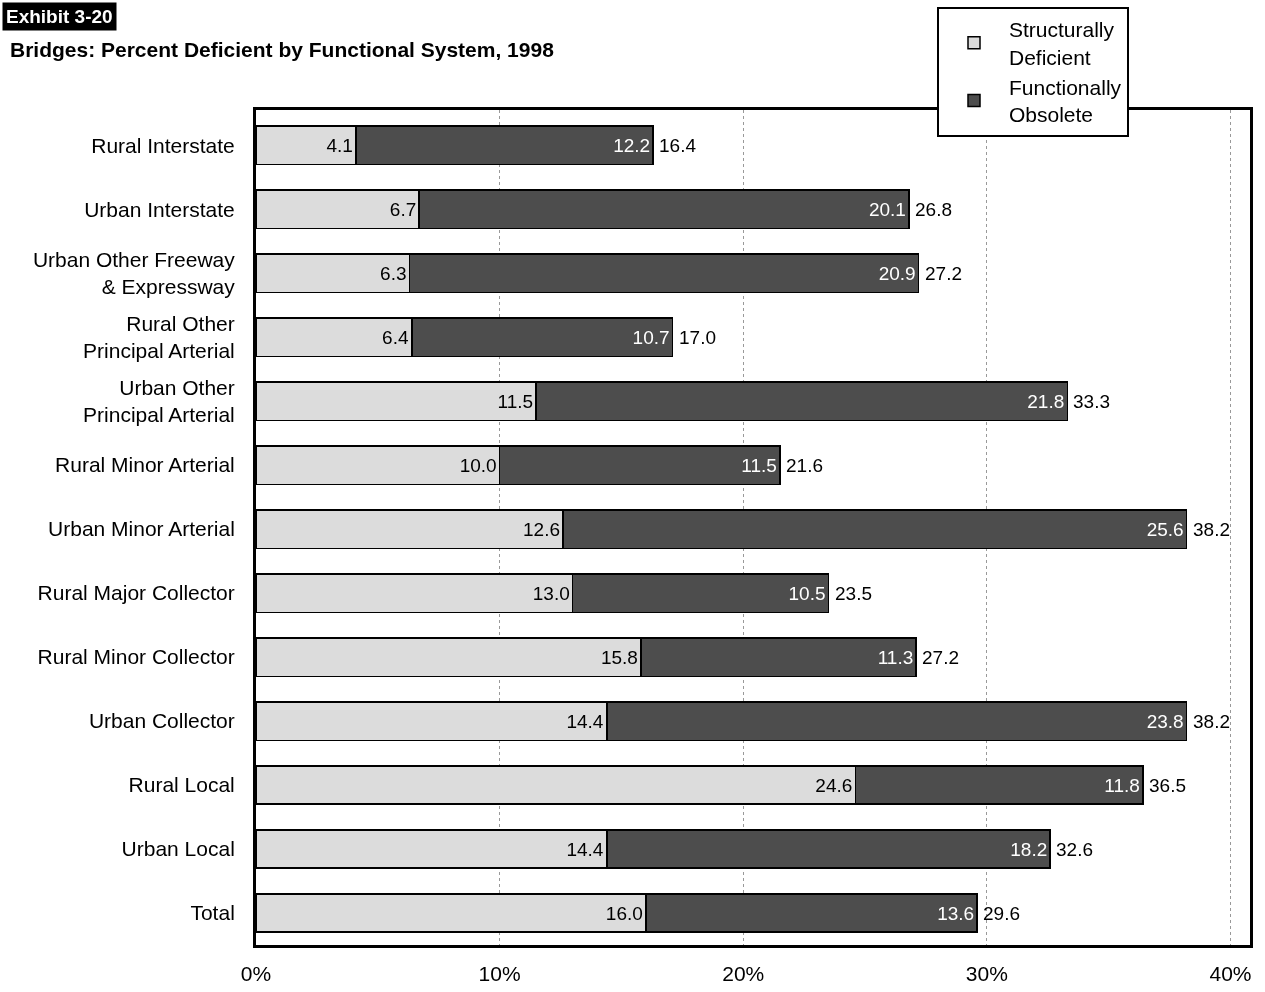 Image resolution: width=1265 pixels, height=992 pixels. I want to click on data-label: 15.8, so click(619, 657).